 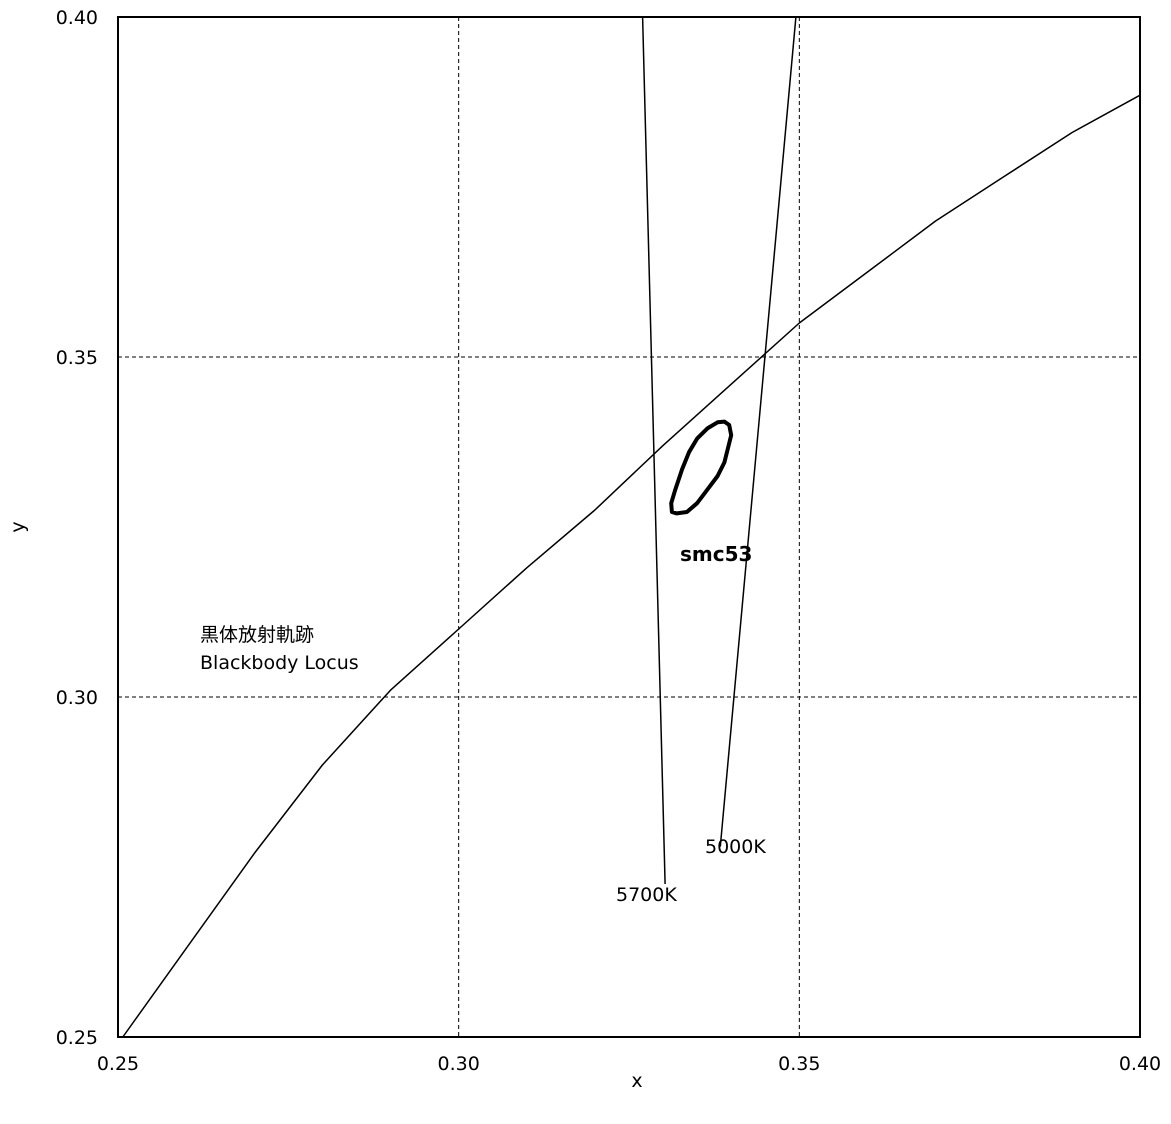 What do you see at coordinates (77, 358) in the screenshot?
I see `y-tick-label: 0.35` at bounding box center [77, 358].